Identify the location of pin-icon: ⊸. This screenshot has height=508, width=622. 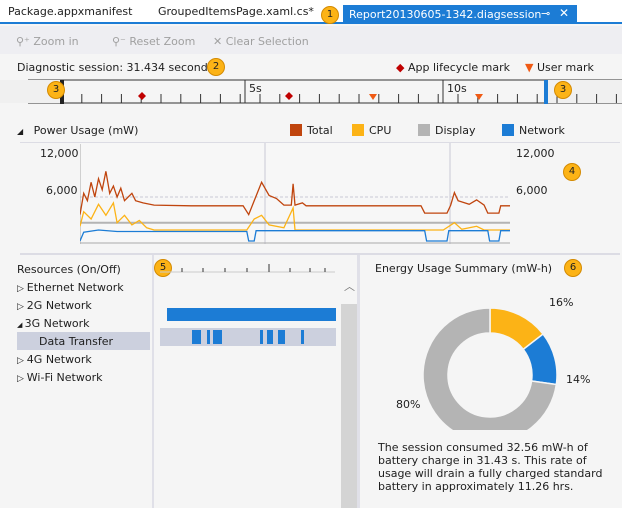
(546, 13).